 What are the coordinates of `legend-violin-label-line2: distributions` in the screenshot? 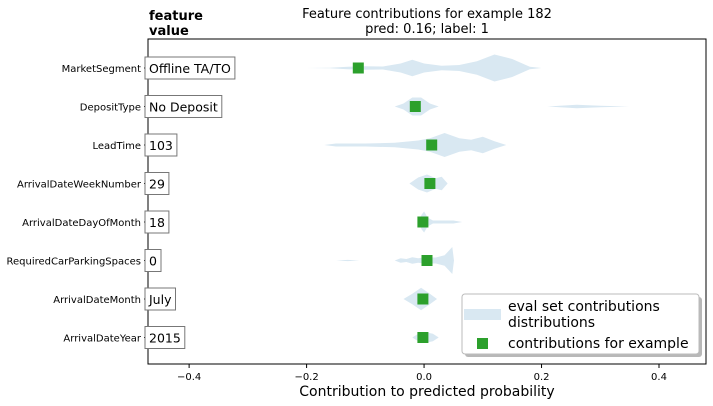 It's located at (551, 323).